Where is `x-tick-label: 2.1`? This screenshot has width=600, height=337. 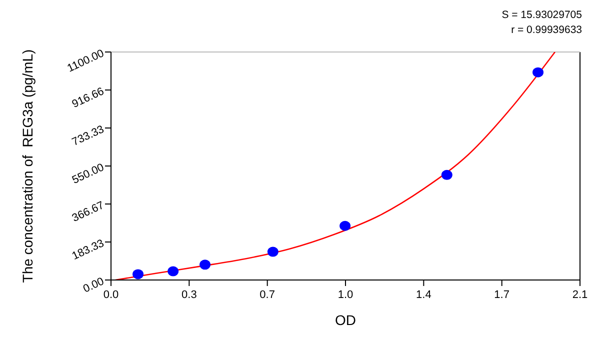 x-tick-label: 2.1 is located at coordinates (580, 294).